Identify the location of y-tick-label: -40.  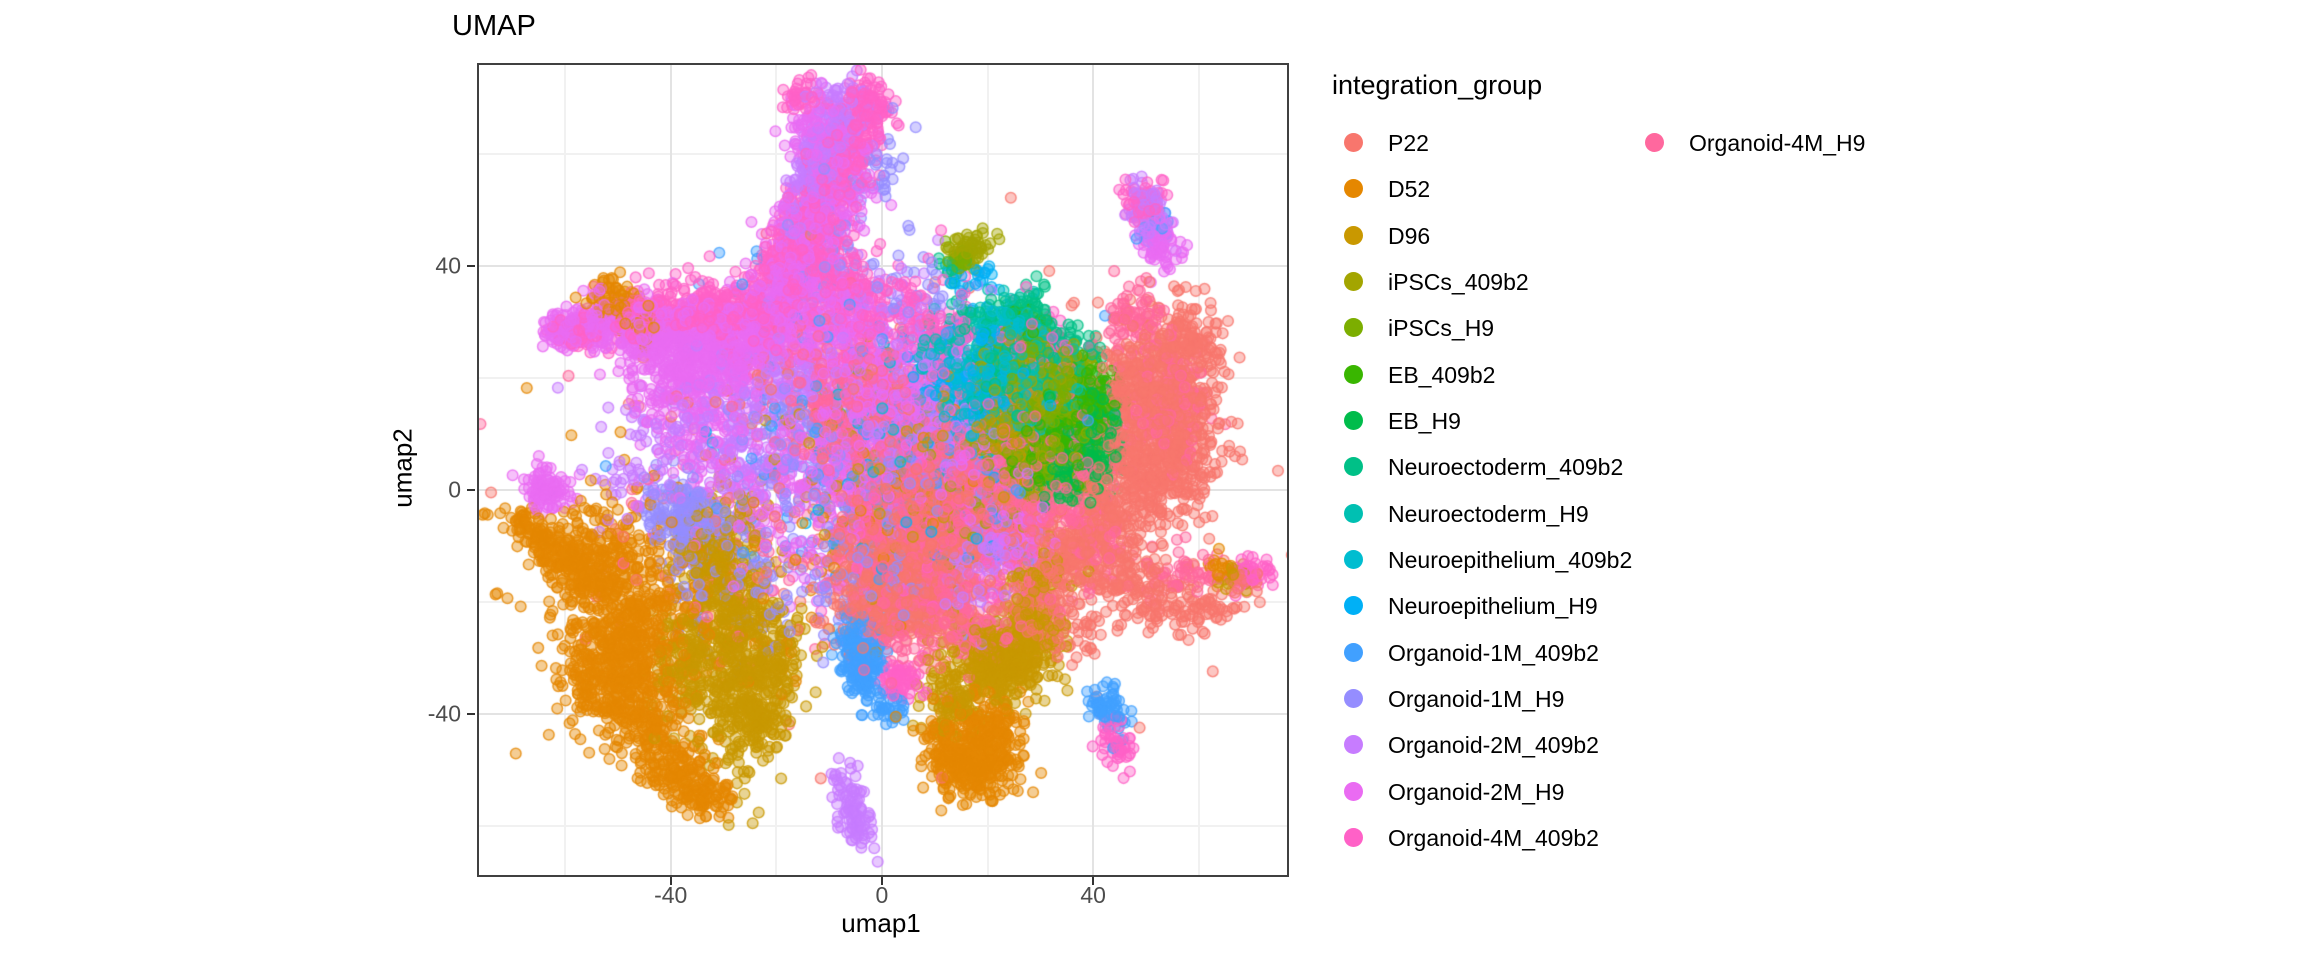
(444, 713).